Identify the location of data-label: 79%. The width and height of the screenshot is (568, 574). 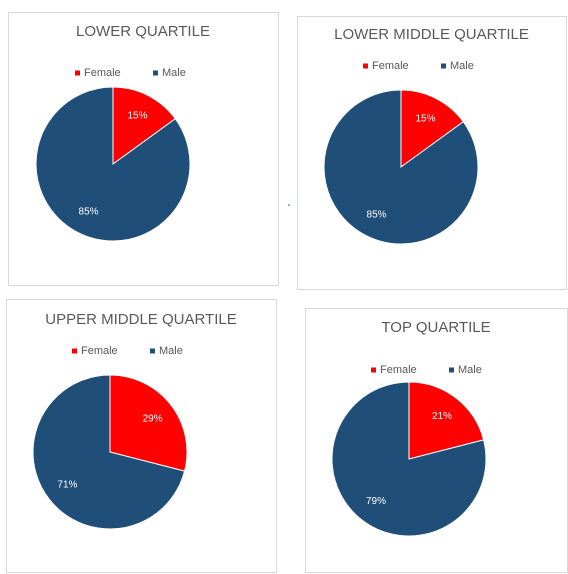
(376, 501).